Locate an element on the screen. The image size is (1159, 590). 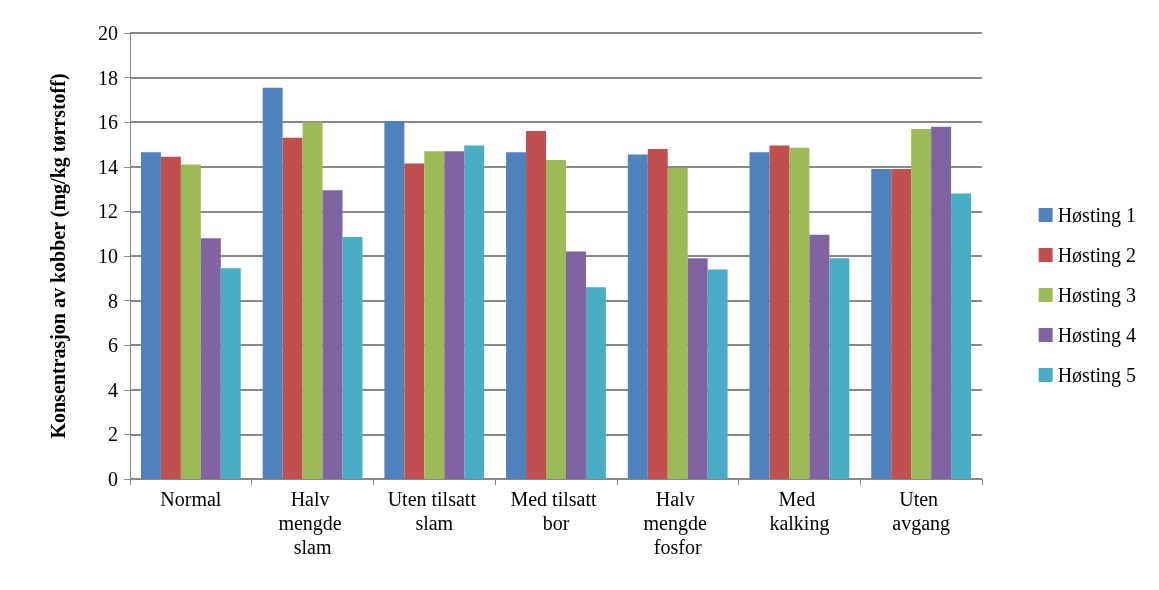
x-tick-label: Halv mengde fosfor is located at coordinates (677, 523).